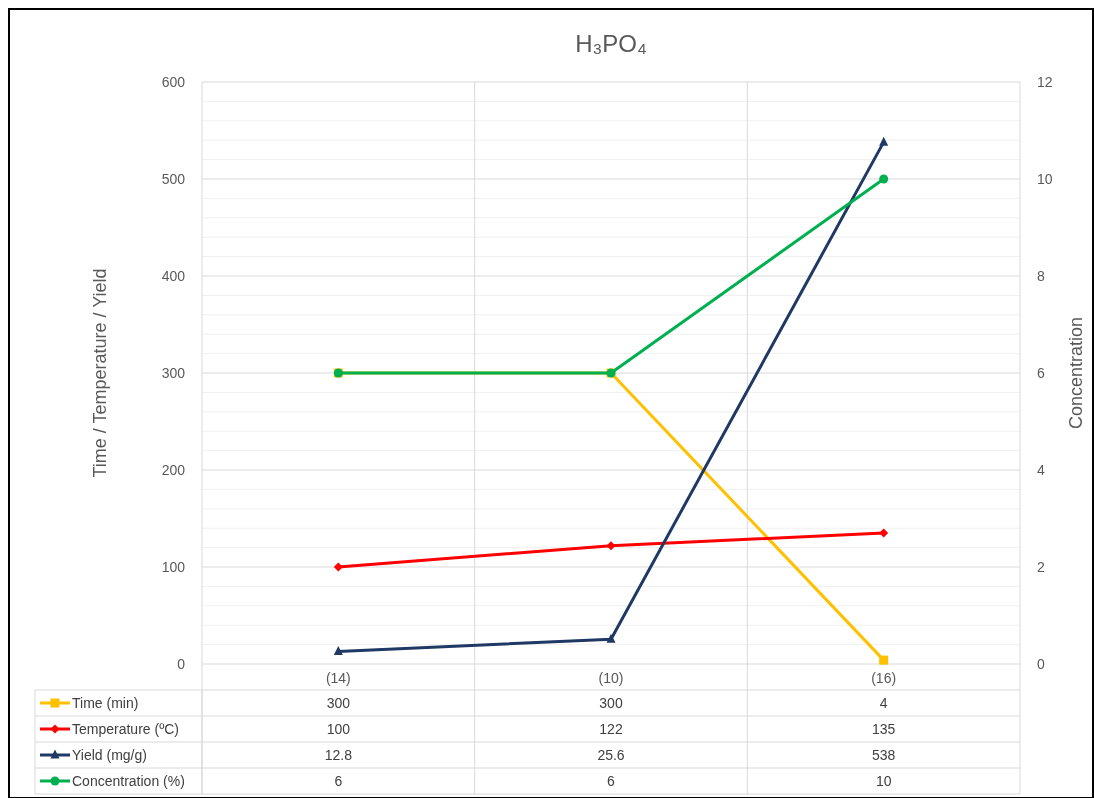 This screenshot has width=1094, height=798. What do you see at coordinates (173, 470) in the screenshot?
I see `y-tick-label: 200` at bounding box center [173, 470].